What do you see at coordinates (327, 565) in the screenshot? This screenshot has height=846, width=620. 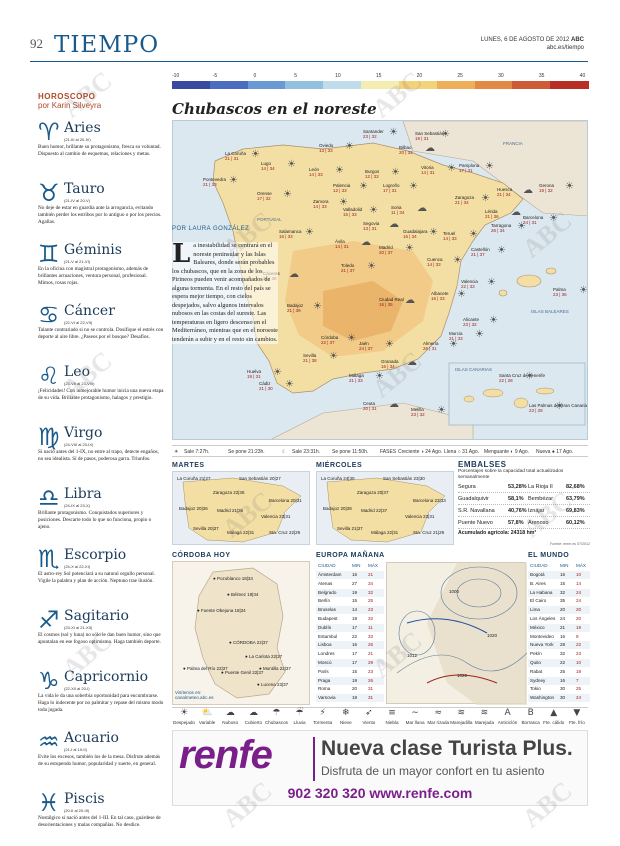 I see `header-cell: CIUDAD` at bounding box center [327, 565].